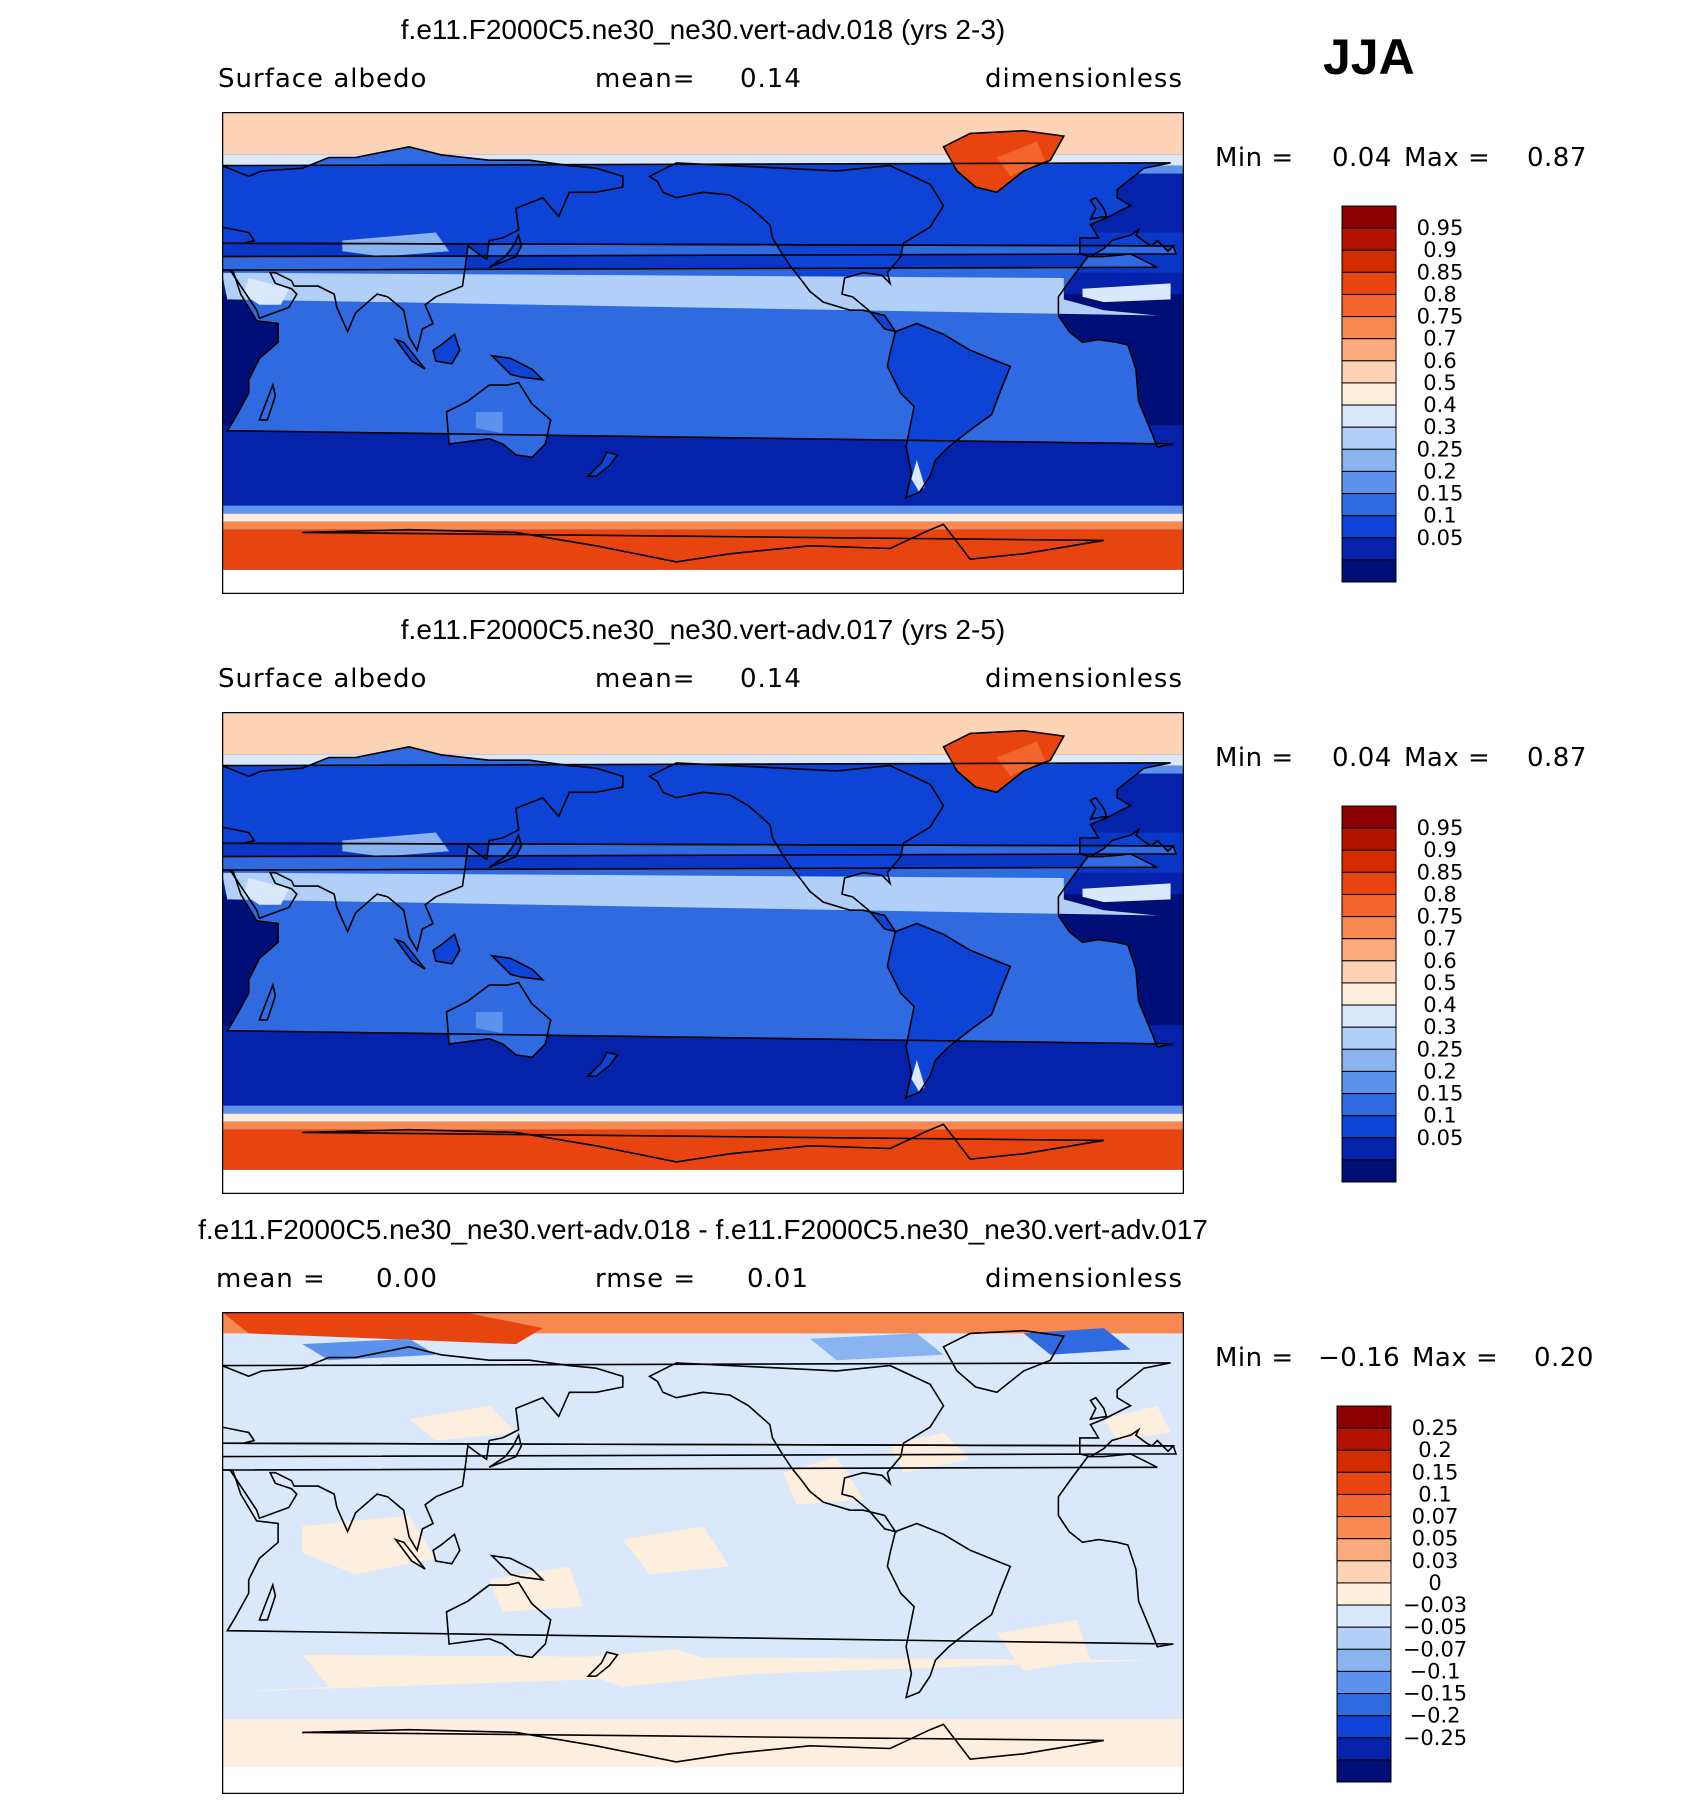 The image size is (1708, 1813). What do you see at coordinates (382, 1328) in the screenshot?
I see `arctic-positive-core` at bounding box center [382, 1328].